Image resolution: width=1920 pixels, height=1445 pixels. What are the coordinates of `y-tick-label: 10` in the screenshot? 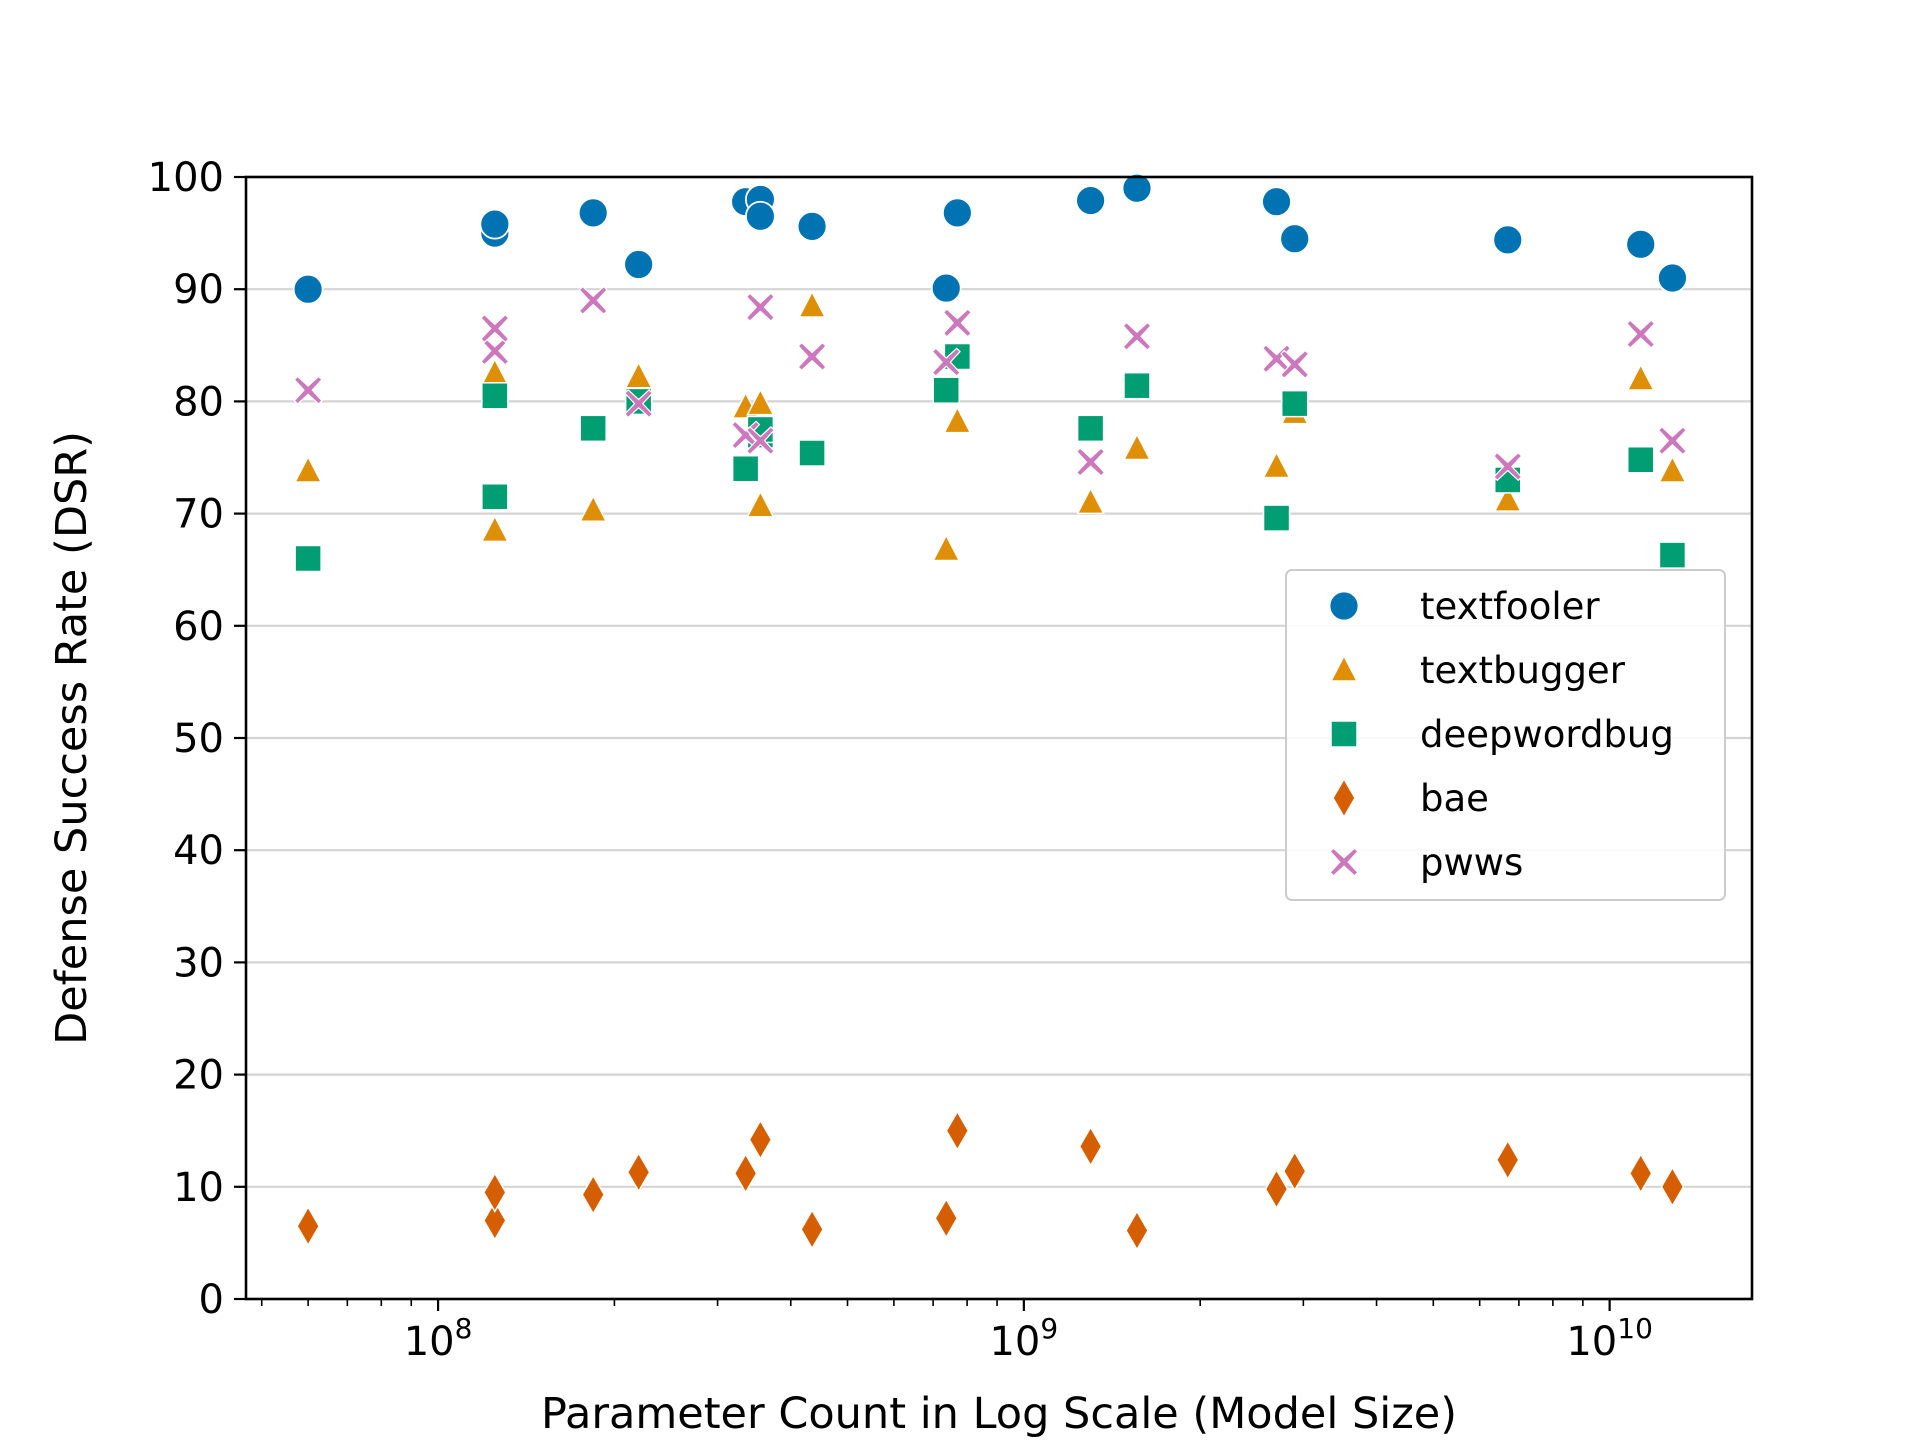 It's located at (198, 1188).